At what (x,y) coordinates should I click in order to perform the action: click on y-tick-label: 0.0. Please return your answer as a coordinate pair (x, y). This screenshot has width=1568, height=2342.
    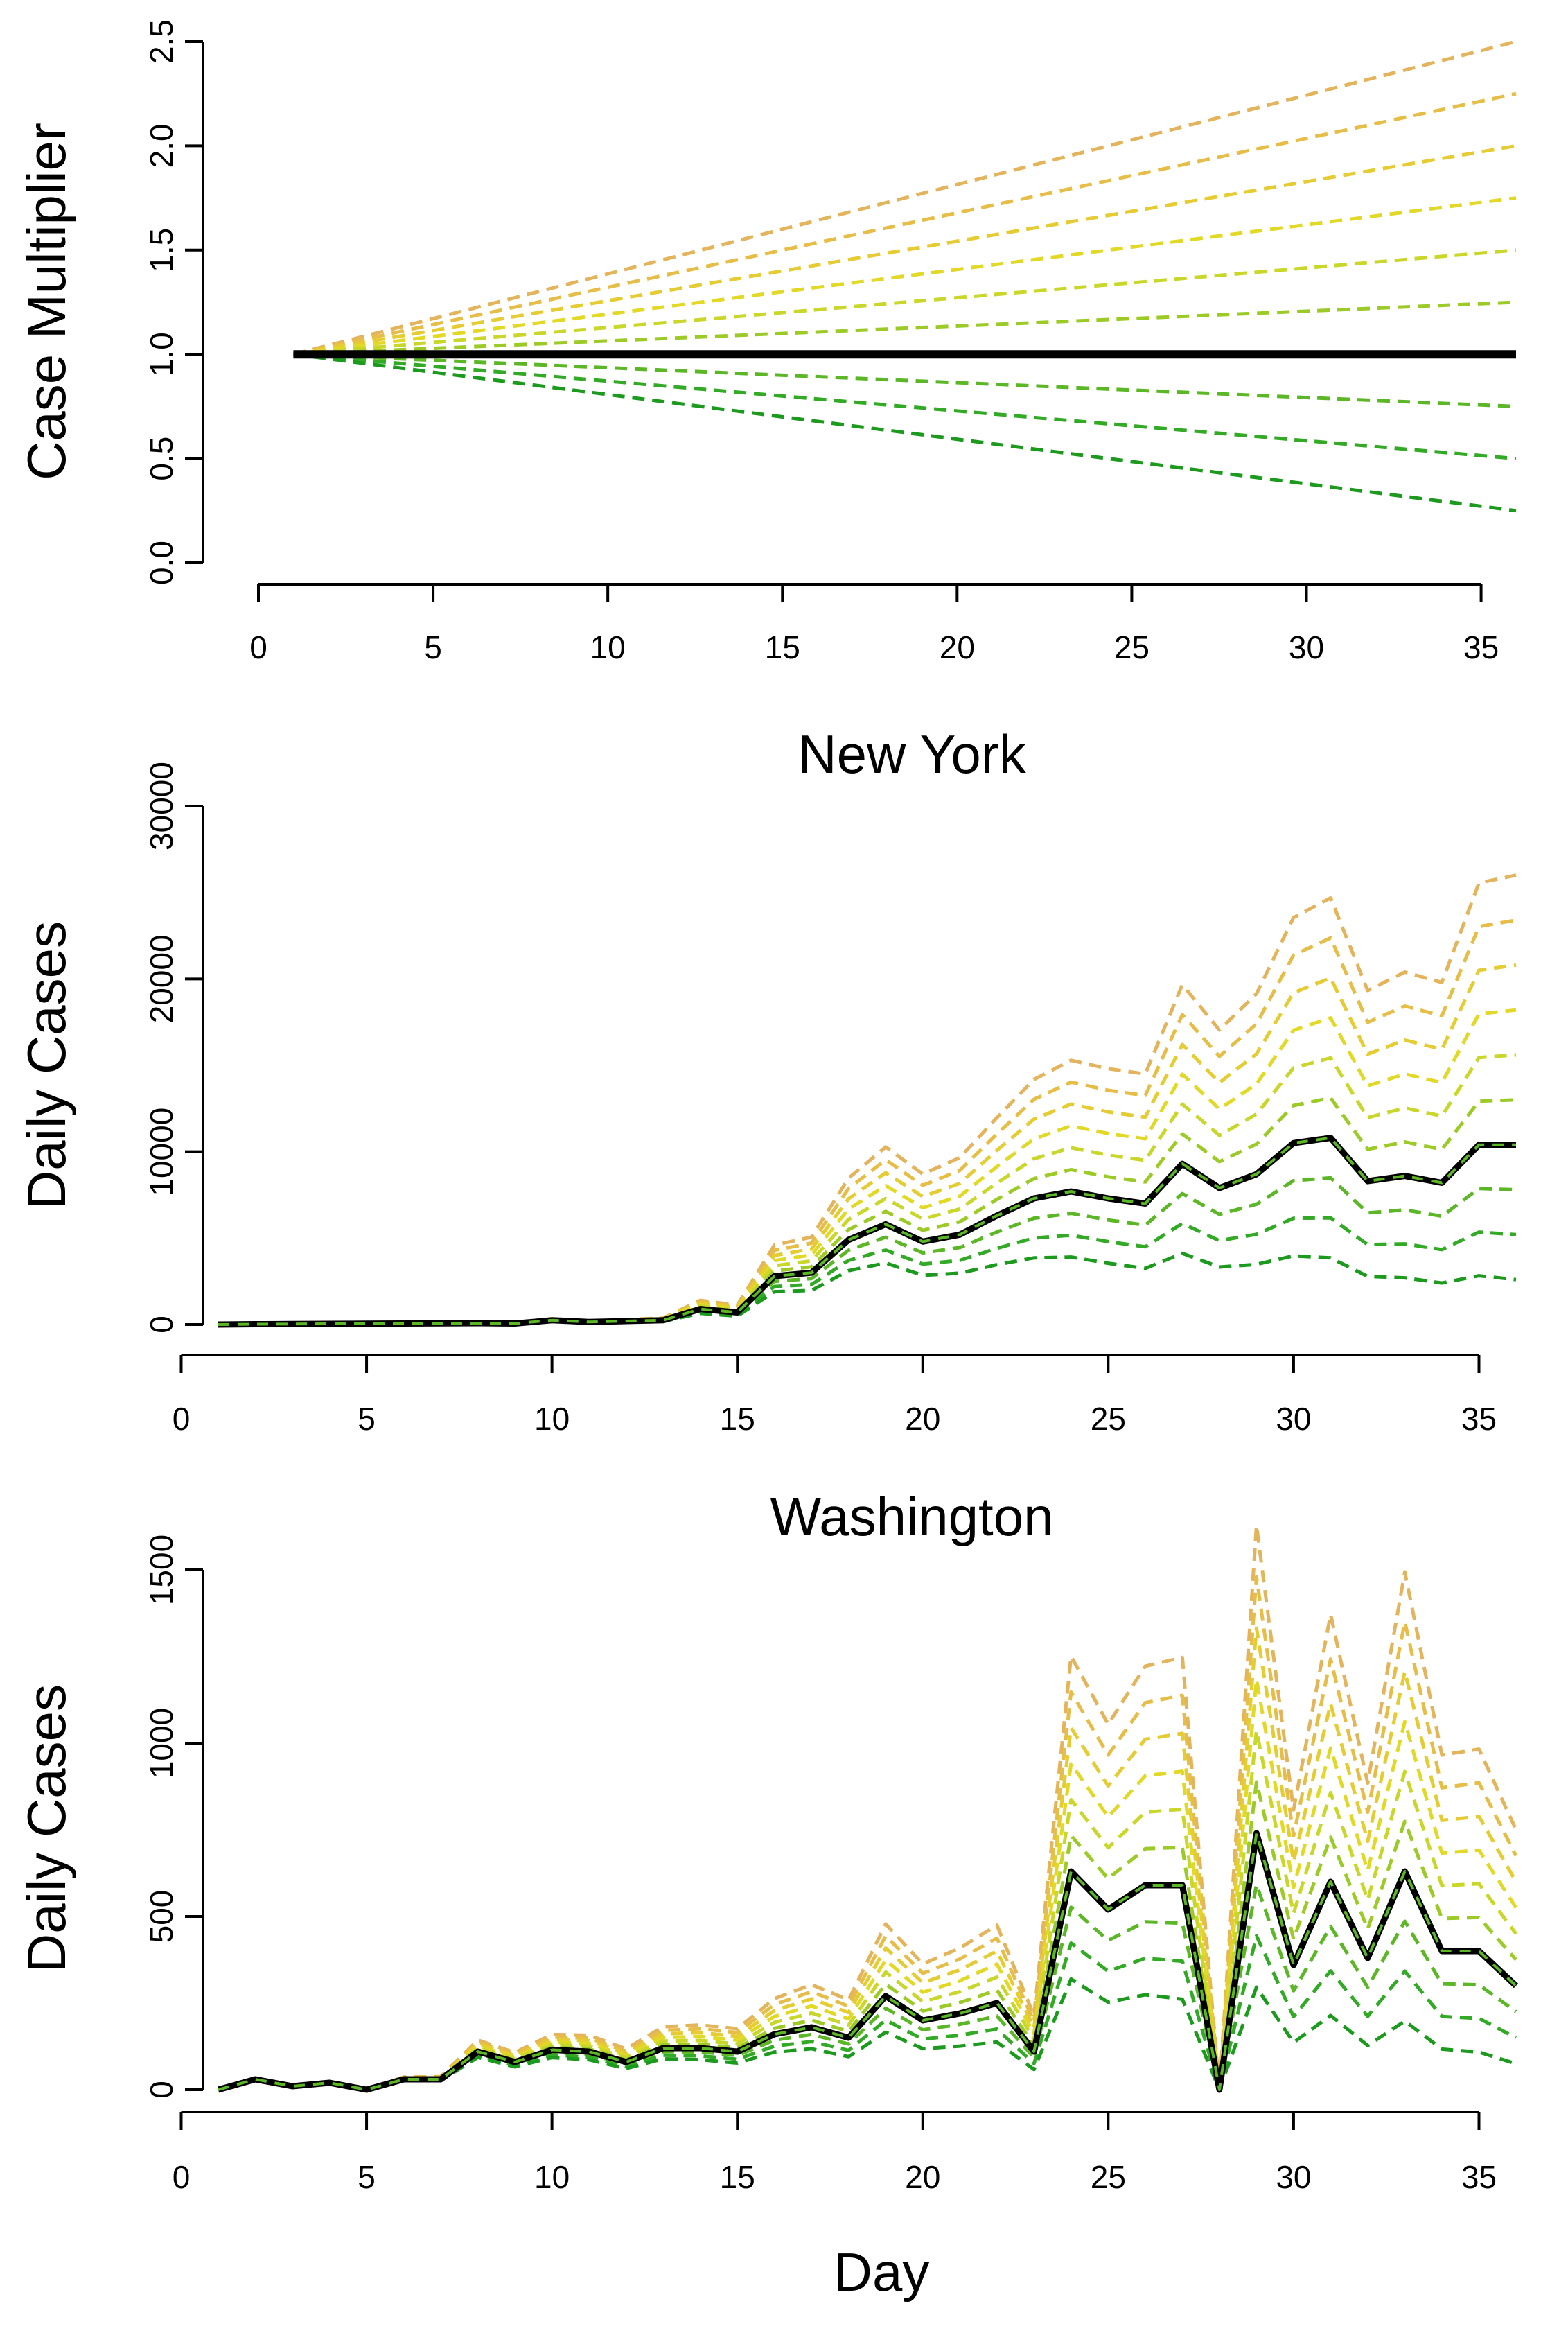
    Looking at the image, I should click on (161, 563).